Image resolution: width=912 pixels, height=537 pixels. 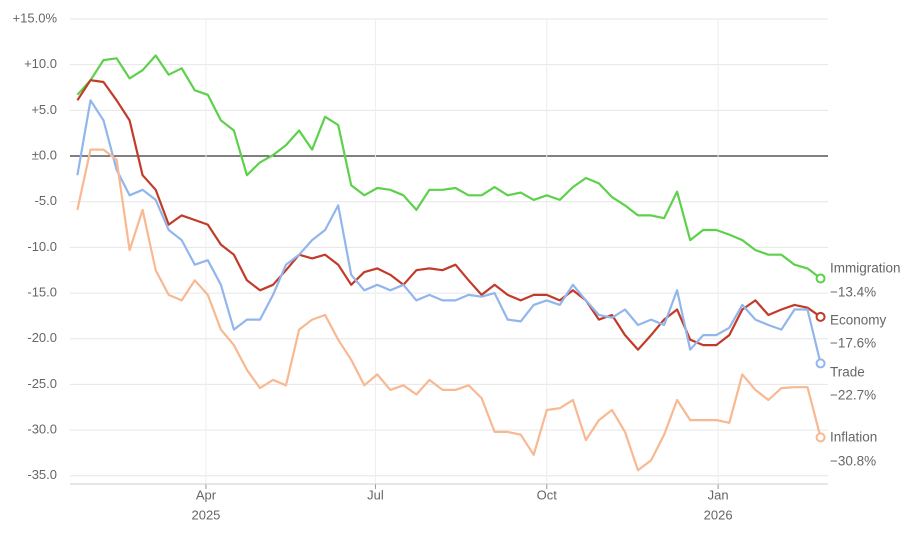 What do you see at coordinates (847, 372) in the screenshot?
I see `legend-label: Trade` at bounding box center [847, 372].